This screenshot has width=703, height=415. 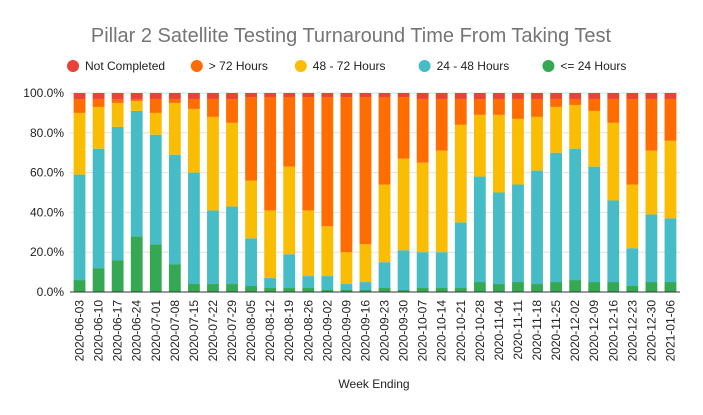 I want to click on x-tick-label: 2021-01-06, so click(x=670, y=331).